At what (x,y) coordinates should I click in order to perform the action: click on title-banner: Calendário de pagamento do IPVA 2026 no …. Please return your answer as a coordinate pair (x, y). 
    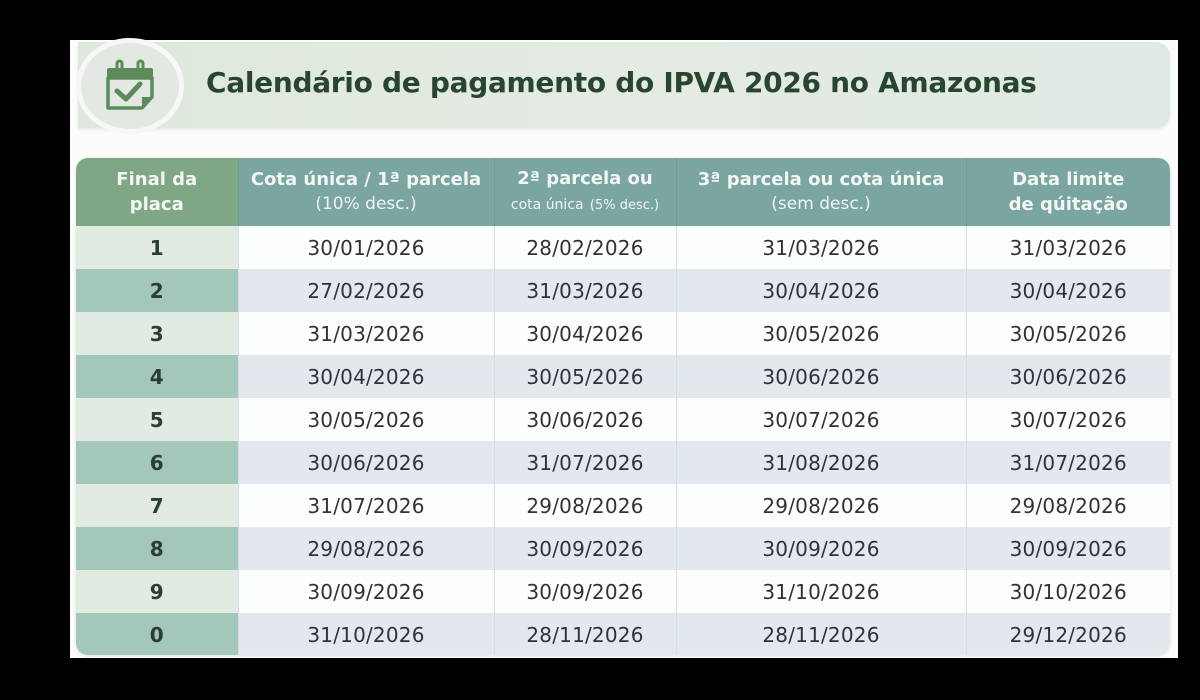
    Looking at the image, I should click on (623, 86).